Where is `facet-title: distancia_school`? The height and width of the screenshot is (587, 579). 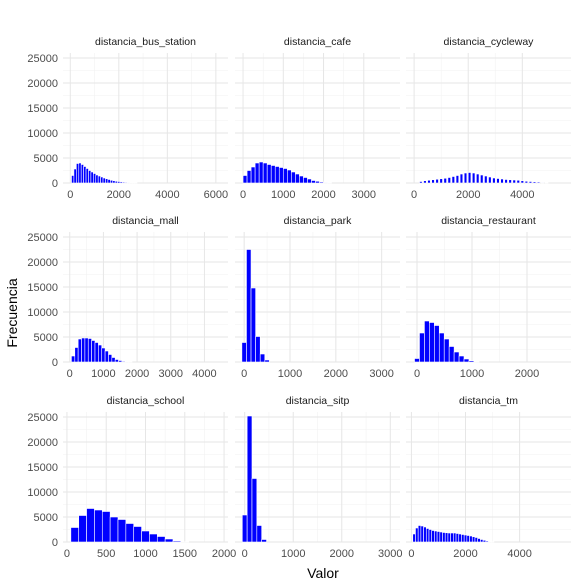 facet-title: distancia_school is located at coordinates (146, 401).